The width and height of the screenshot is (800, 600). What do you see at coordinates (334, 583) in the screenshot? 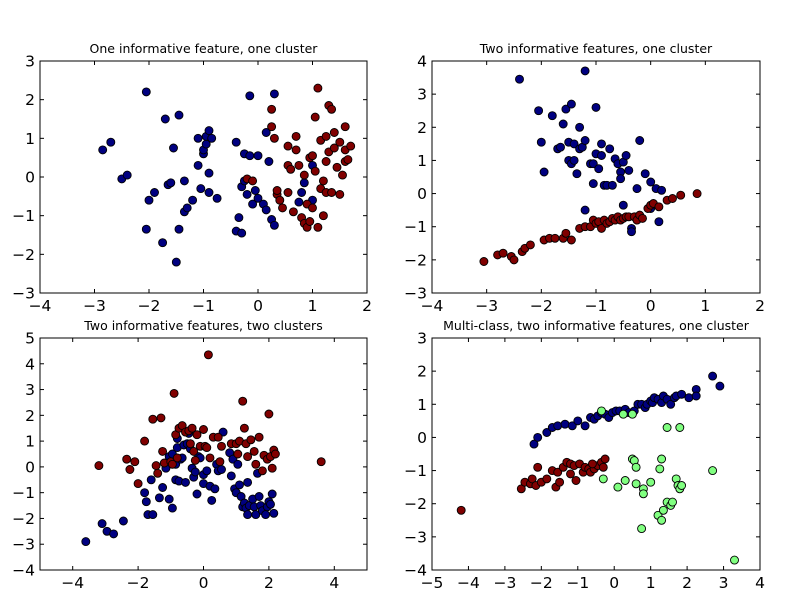
I see `x-tick-label: 4` at bounding box center [334, 583].